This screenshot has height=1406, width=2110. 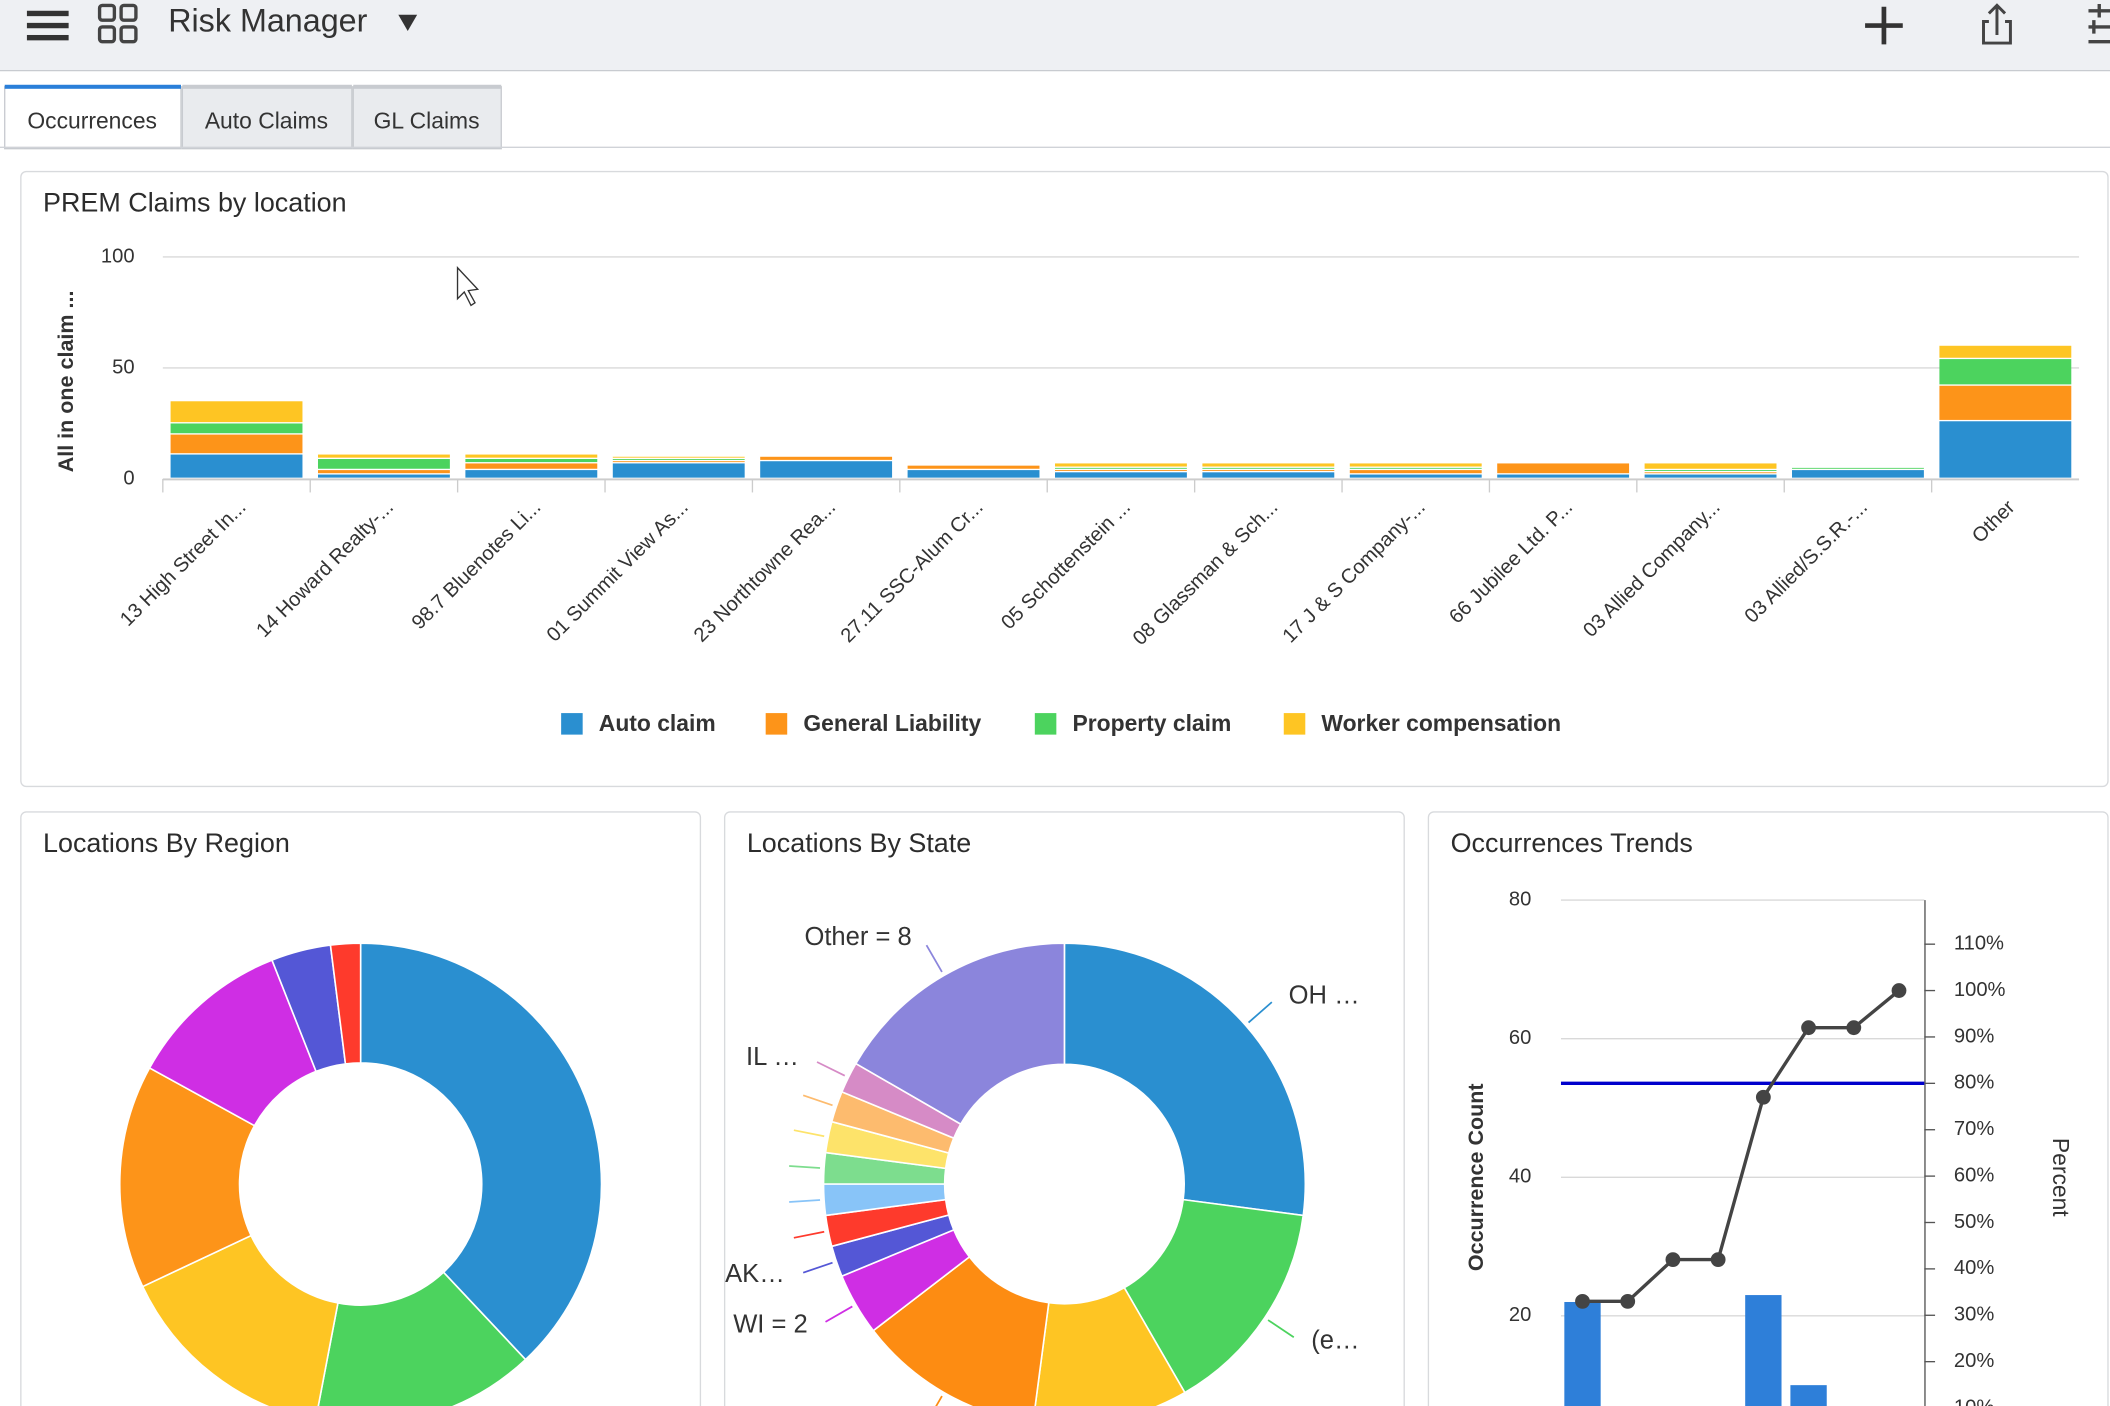 I want to click on app-title: Risk Manager, so click(x=267, y=20).